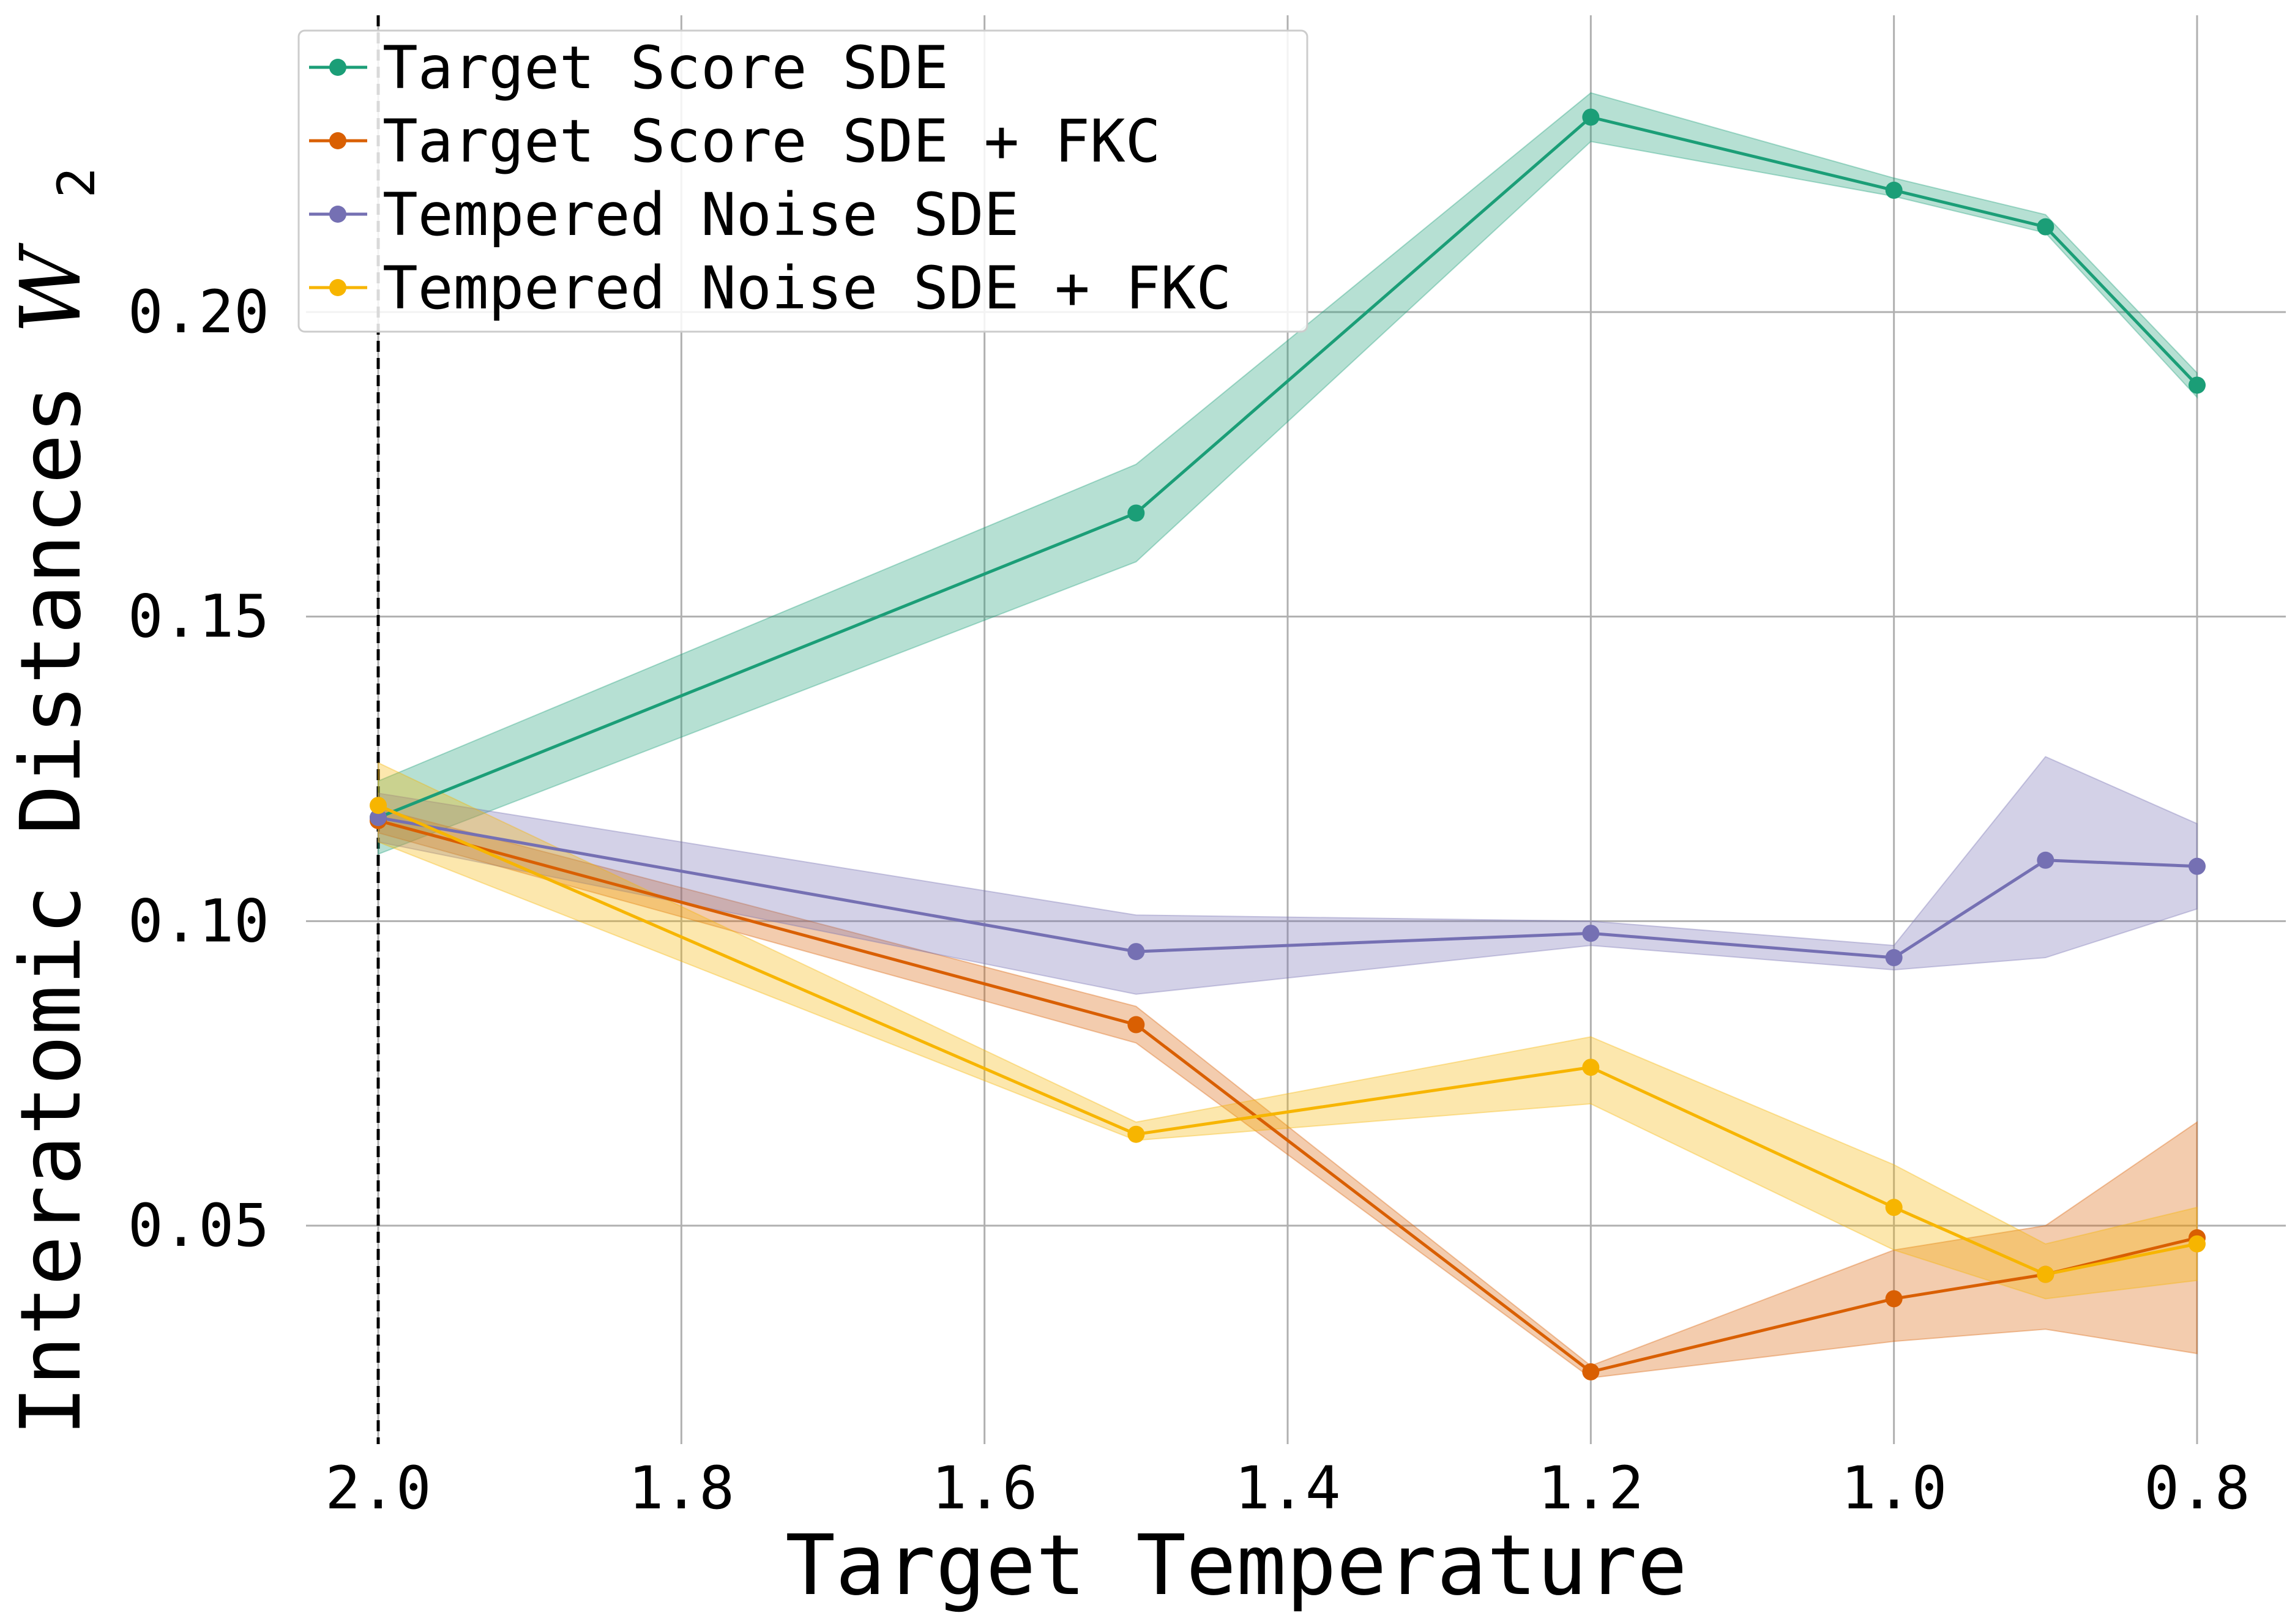  I want to click on legend-frame, so click(802, 181).